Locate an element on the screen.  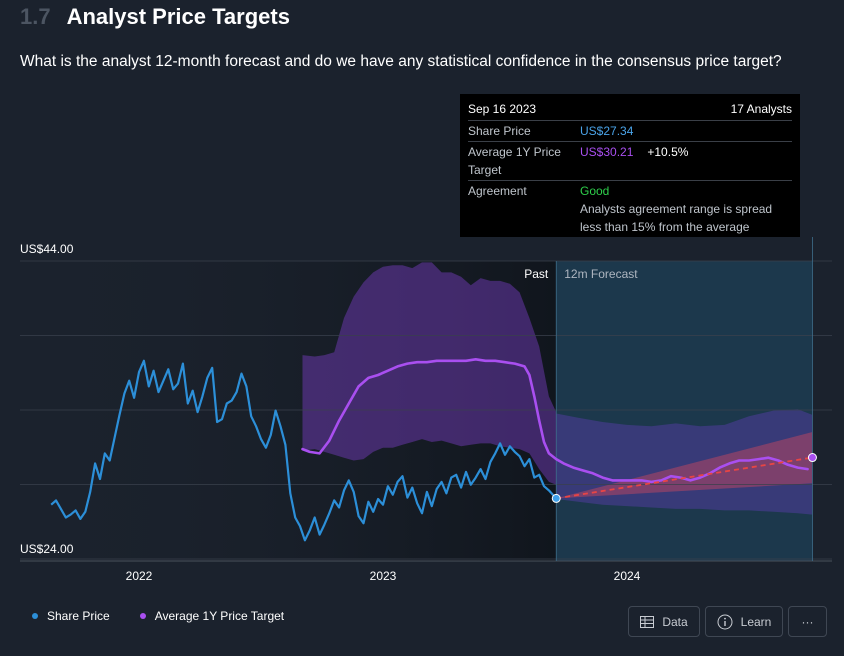
tooltip-header: Sep 16 2023 17 Analysts is located at coordinates (630, 111).